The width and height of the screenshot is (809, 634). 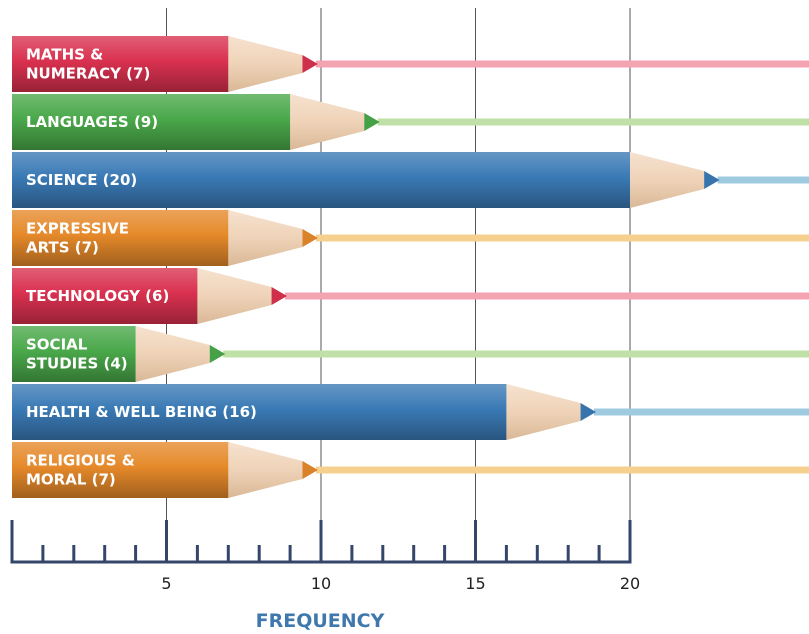 What do you see at coordinates (71, 480) in the screenshot?
I see `bar-label-line: MORAL (7)` at bounding box center [71, 480].